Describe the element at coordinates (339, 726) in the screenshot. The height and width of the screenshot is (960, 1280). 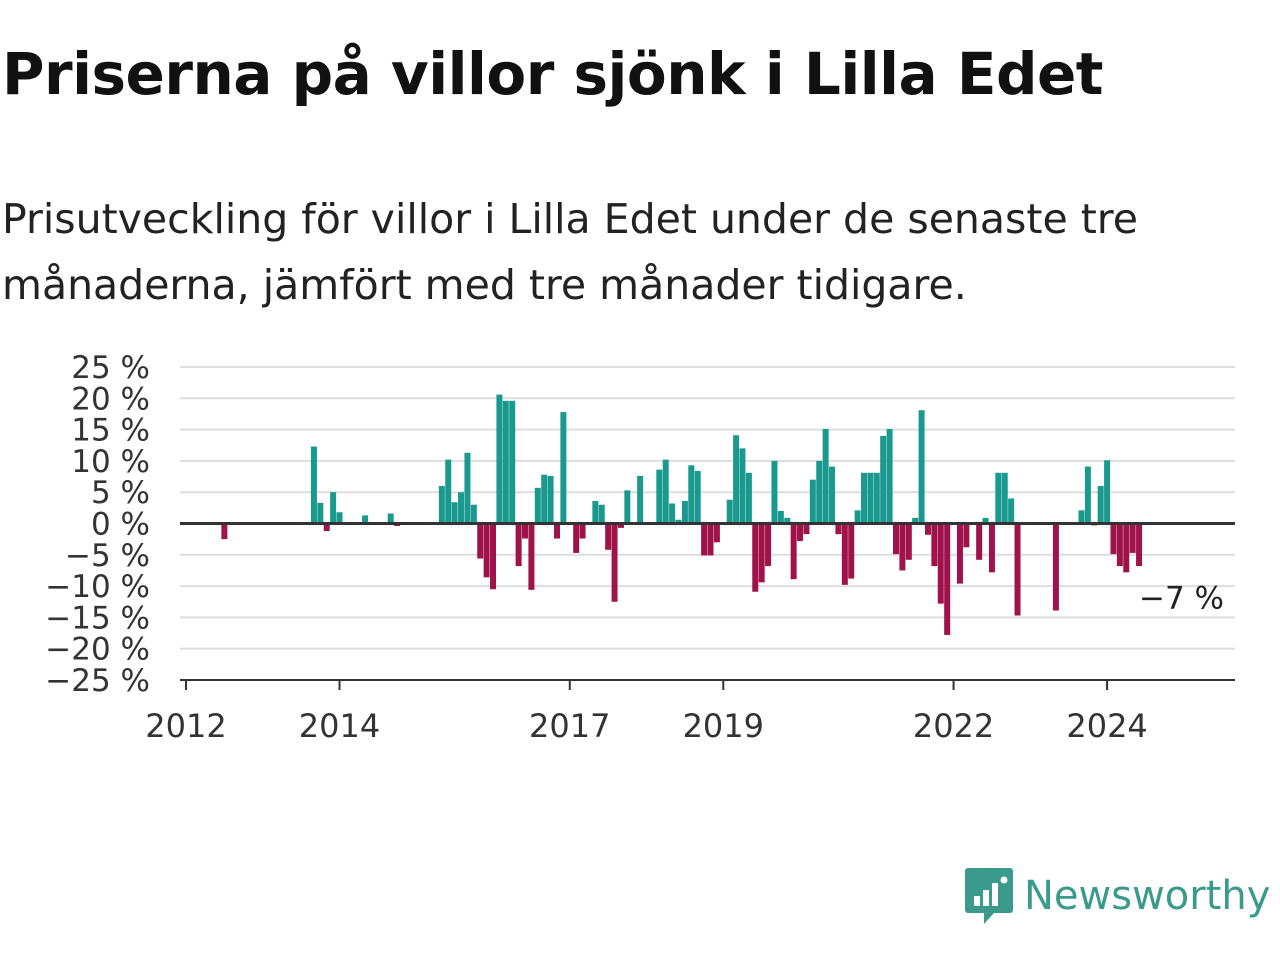
I see `x-tick-label: 2014` at that location.